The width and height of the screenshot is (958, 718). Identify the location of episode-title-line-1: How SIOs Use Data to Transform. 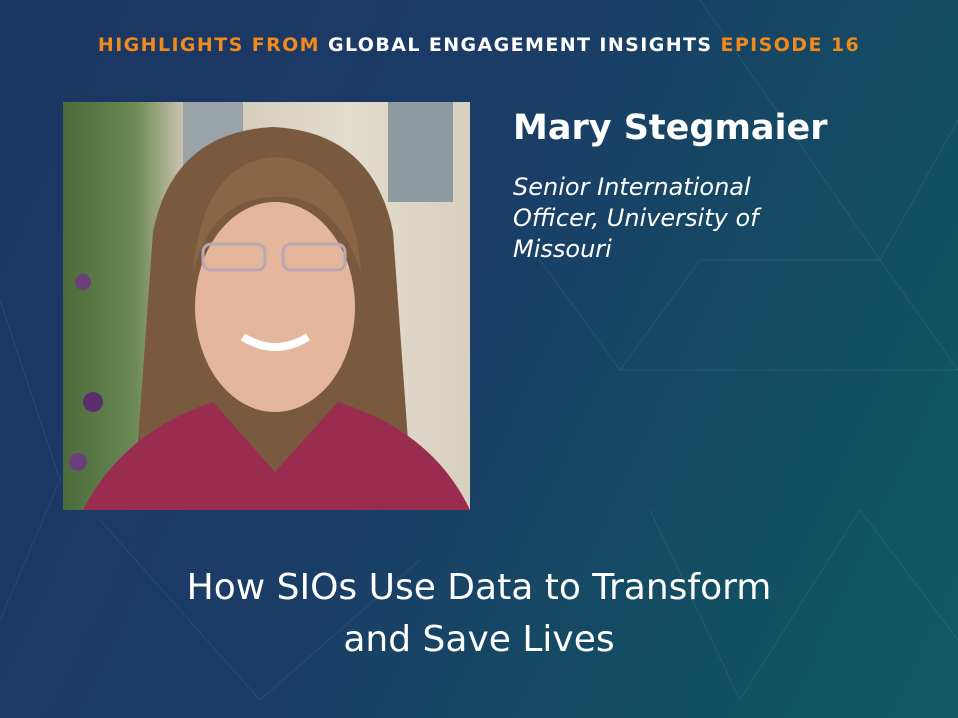
(479, 587).